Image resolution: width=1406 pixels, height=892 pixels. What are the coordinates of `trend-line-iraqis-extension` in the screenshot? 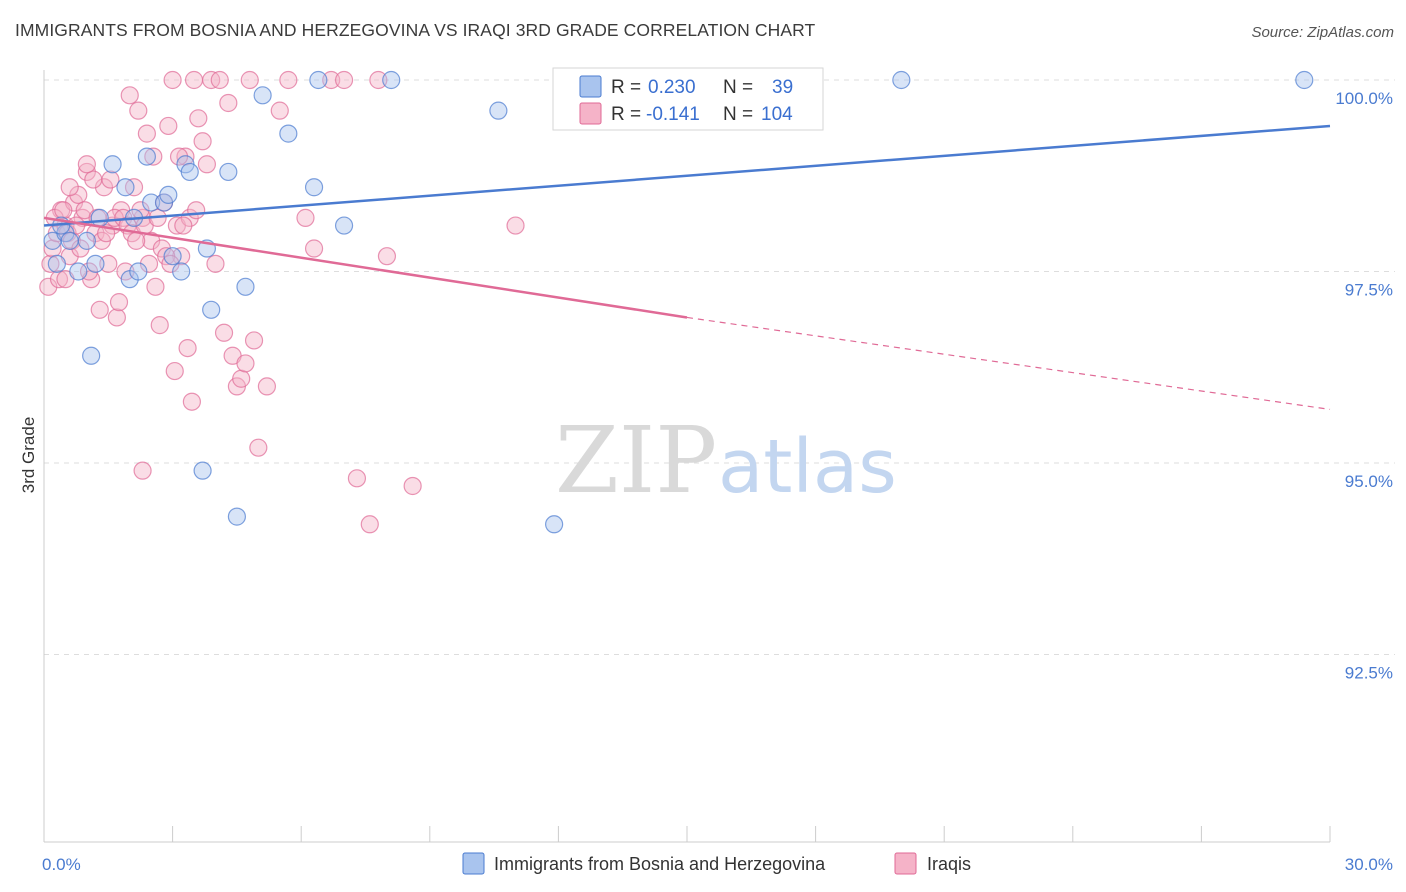 It's located at (1008, 363).